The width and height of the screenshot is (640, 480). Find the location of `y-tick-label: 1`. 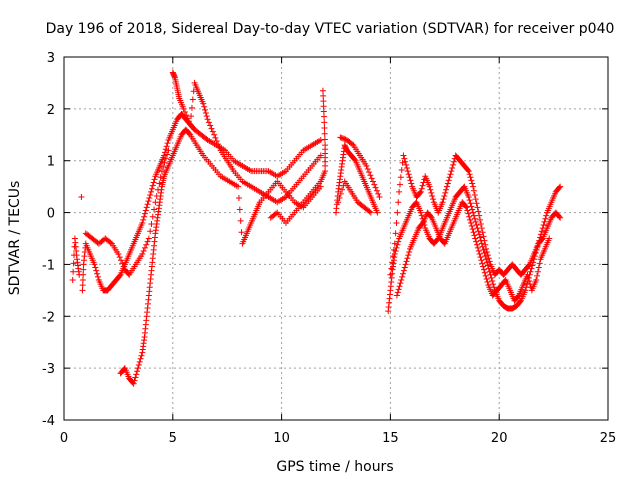

y-tick-label: 1 is located at coordinates (51, 162).